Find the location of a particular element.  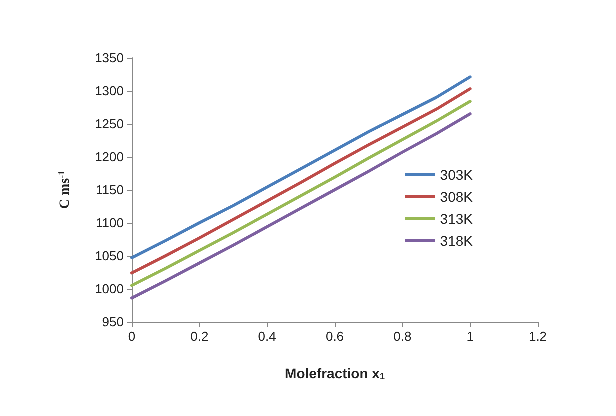

y-axis-title: C ms-1 is located at coordinates (64, 190).